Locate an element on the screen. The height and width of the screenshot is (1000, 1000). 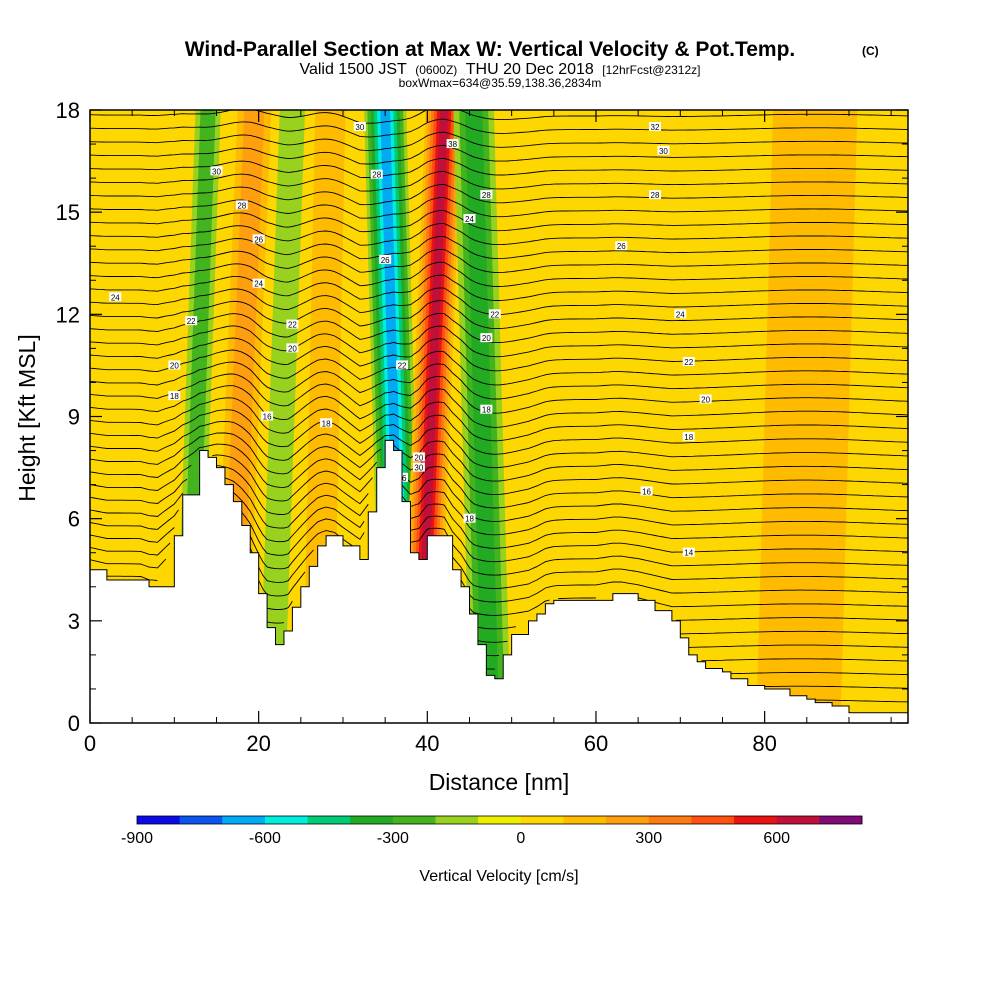
y-tick-label: 3 is located at coordinates (74, 621).